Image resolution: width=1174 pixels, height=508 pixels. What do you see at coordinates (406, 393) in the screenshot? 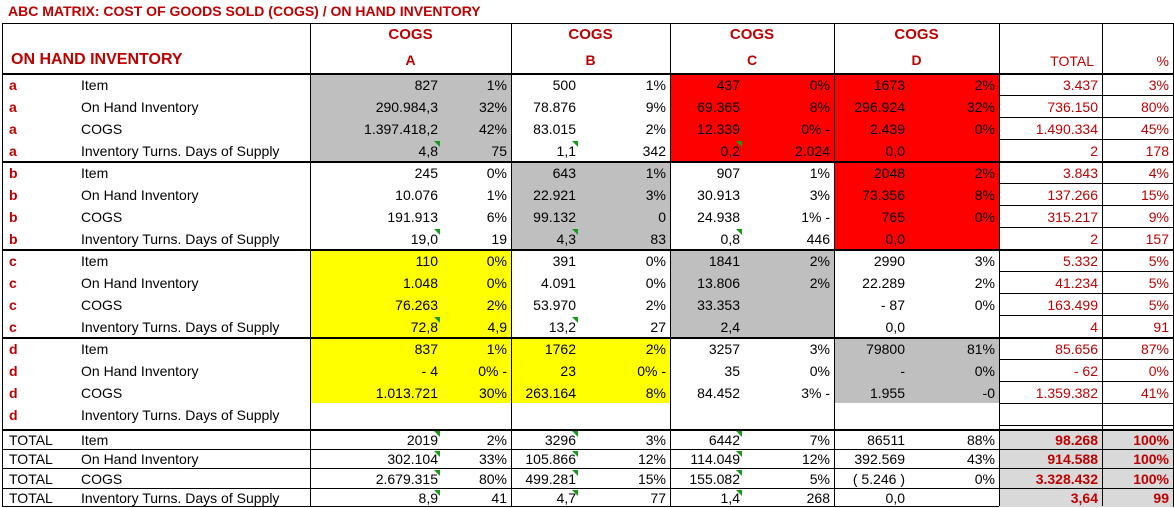
I see `value-cell: 1.013.721` at bounding box center [406, 393].